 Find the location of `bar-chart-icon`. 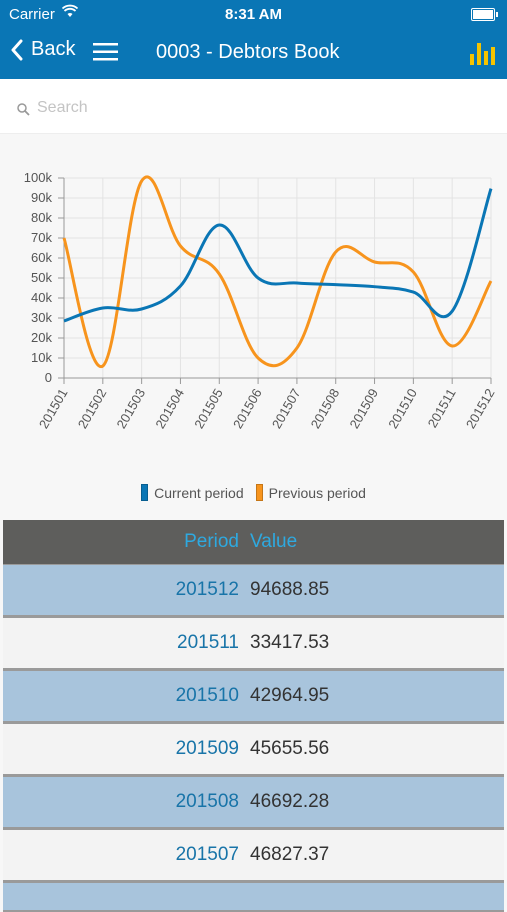

bar-chart-icon is located at coordinates (483, 55).